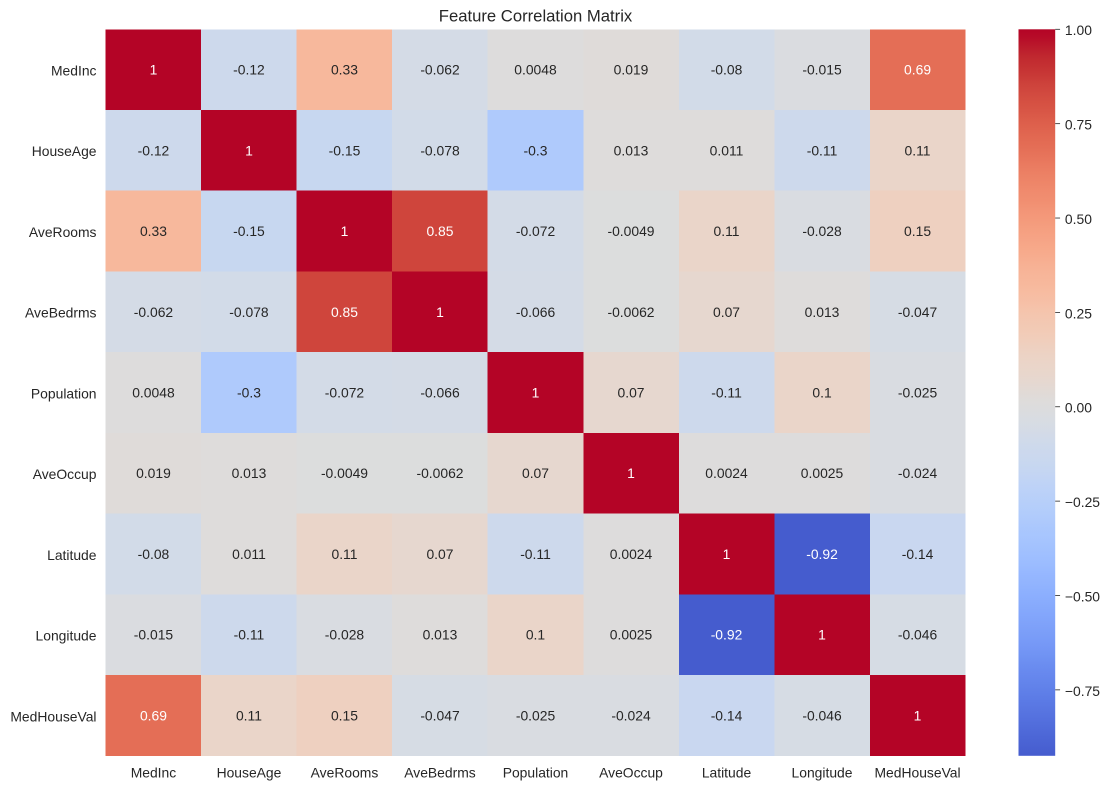 The height and width of the screenshot is (790, 1110). Describe the element at coordinates (1078, 219) in the screenshot. I see `svg-text: 0.50` at that location.